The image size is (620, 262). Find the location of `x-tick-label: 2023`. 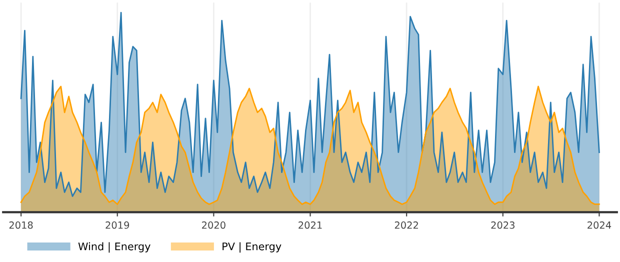

x-tick-label: 2023 is located at coordinates (502, 225).